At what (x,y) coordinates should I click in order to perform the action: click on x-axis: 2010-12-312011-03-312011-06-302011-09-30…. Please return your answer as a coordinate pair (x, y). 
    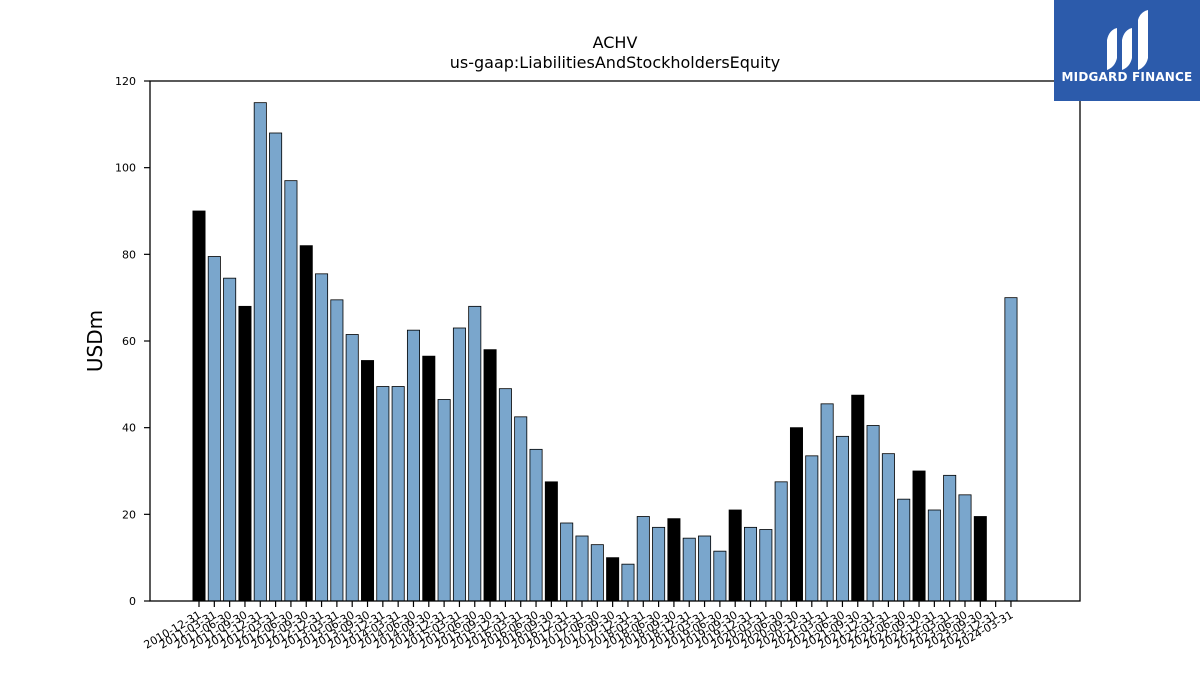
    Looking at the image, I should click on (578, 626).